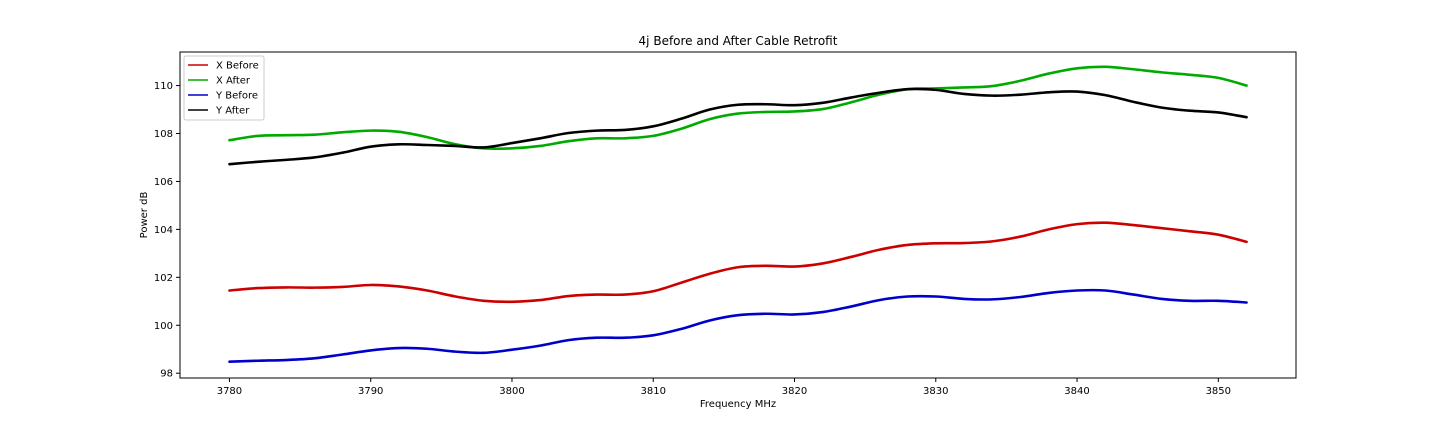 The width and height of the screenshot is (1440, 432). What do you see at coordinates (232, 111) in the screenshot?
I see `legend-entry: Y After` at bounding box center [232, 111].